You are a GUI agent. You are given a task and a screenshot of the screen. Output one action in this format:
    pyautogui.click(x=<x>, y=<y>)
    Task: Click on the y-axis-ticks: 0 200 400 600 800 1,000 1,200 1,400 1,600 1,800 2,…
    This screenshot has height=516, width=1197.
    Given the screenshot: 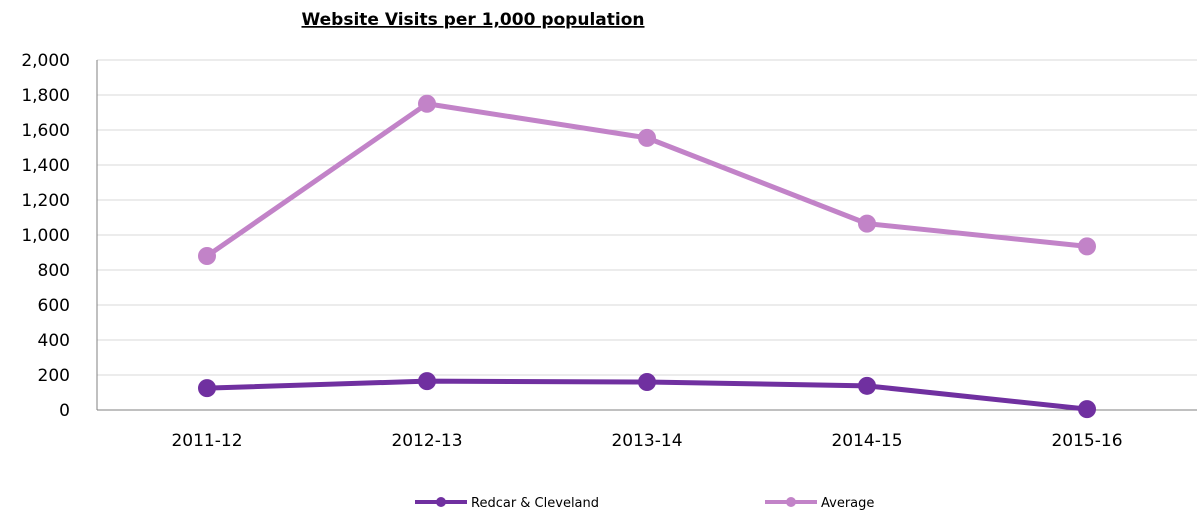 What is the action you would take?
    pyautogui.click(x=45, y=236)
    